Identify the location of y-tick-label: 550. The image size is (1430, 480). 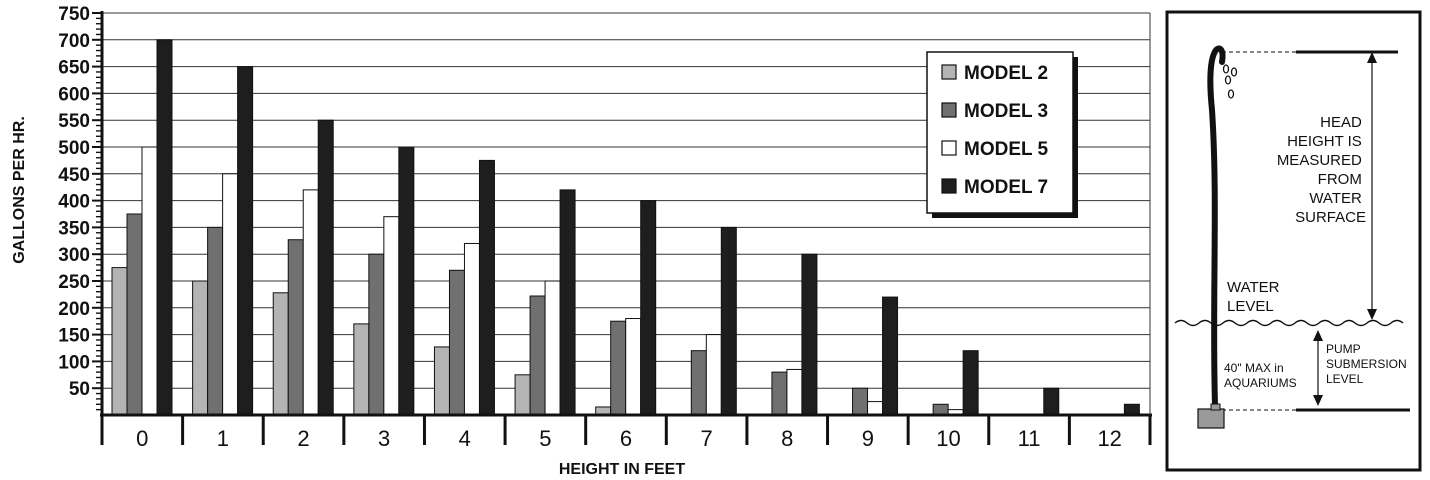
(74, 121).